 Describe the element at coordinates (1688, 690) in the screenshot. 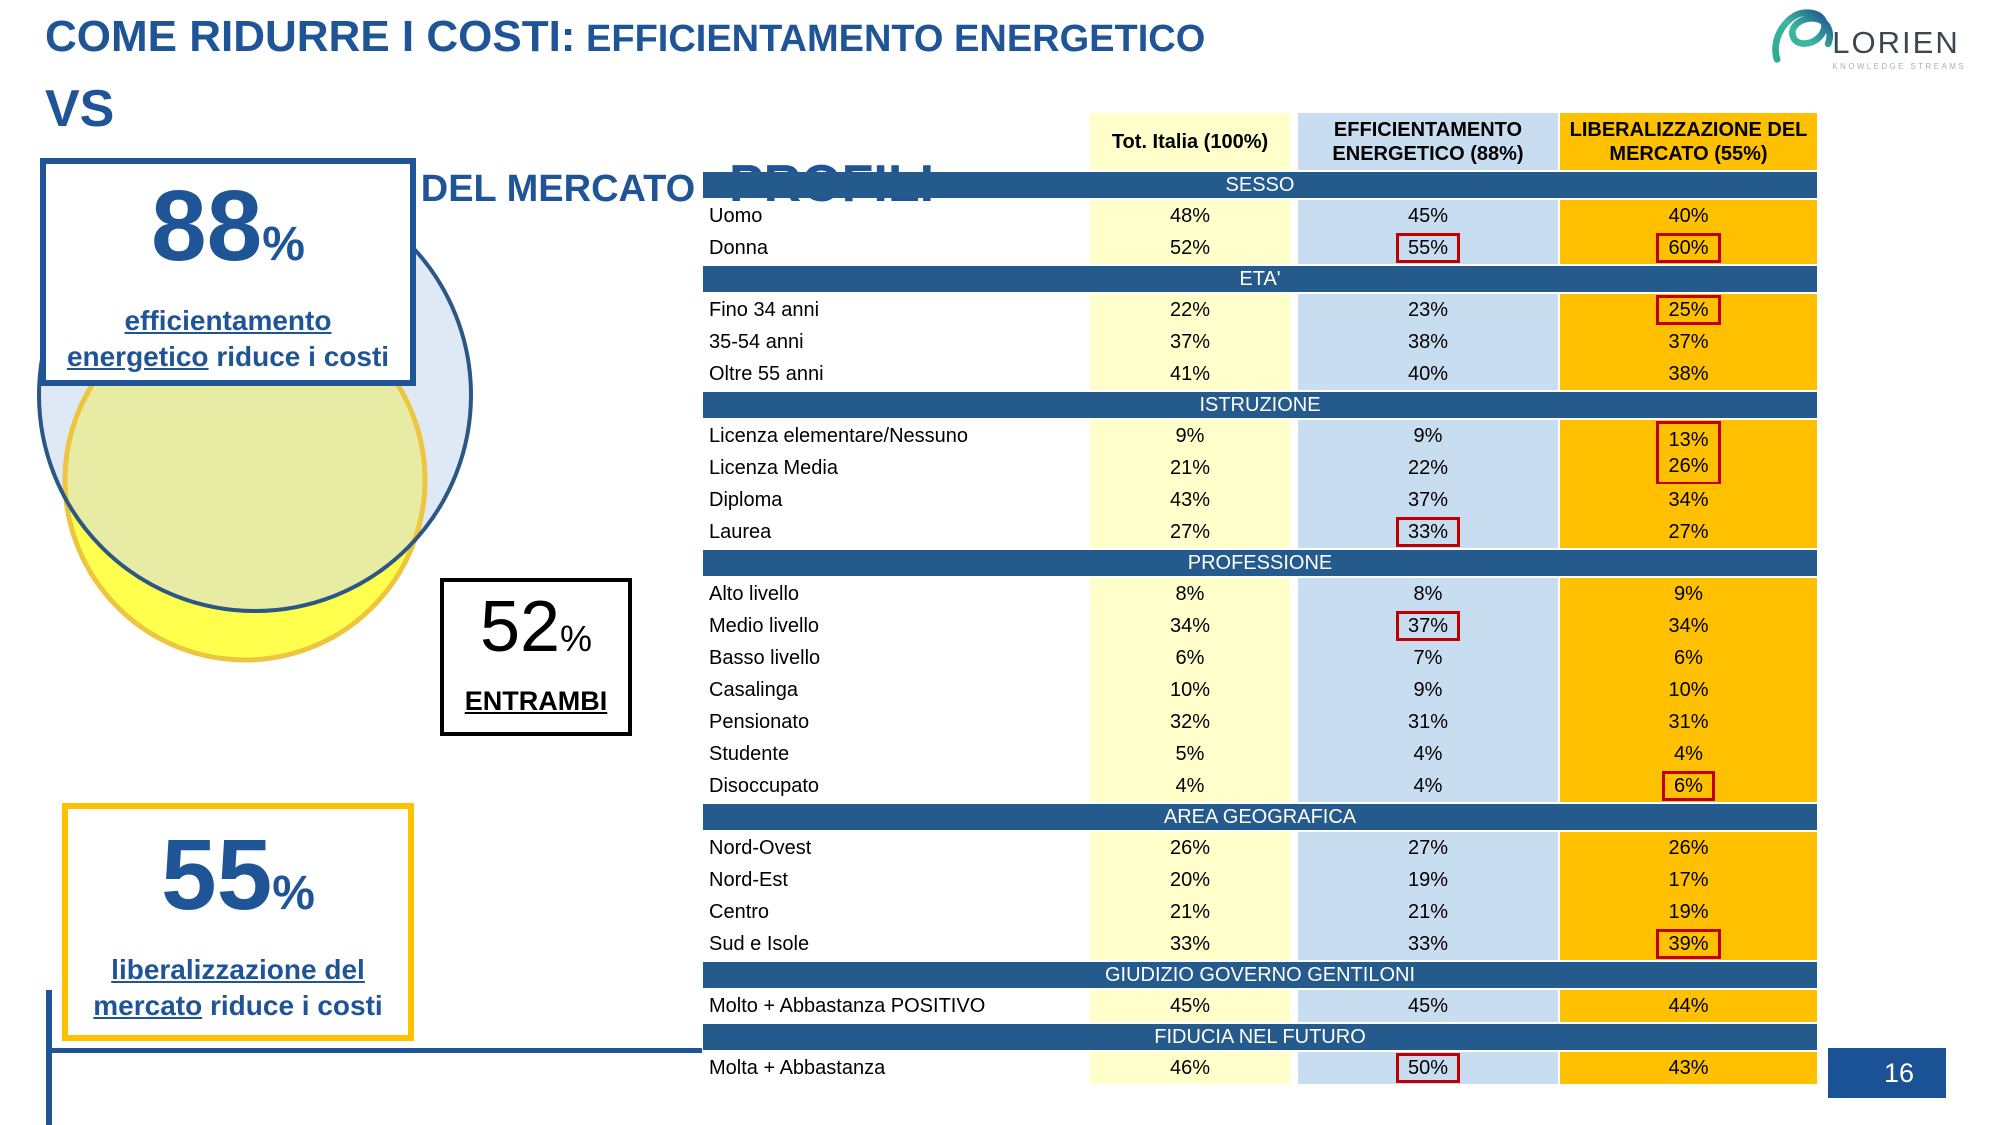

I see `cell-liberalizzazione: 10%` at that location.